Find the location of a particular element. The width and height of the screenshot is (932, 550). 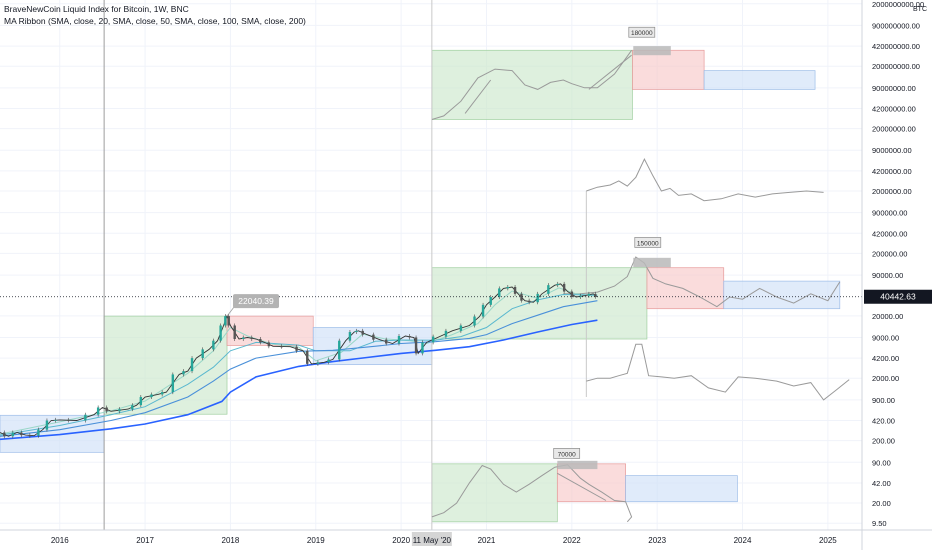

y-tick-label: 2000.00 is located at coordinates (885, 378).